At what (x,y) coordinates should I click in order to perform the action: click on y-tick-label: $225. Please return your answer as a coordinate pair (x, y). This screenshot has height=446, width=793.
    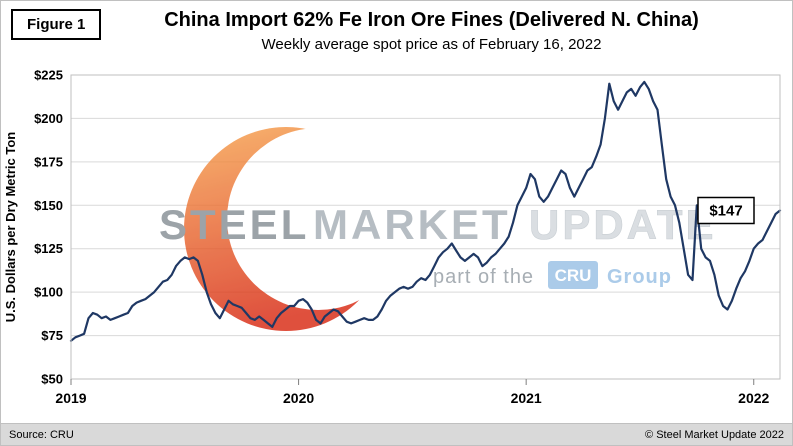
    Looking at the image, I should click on (48, 75).